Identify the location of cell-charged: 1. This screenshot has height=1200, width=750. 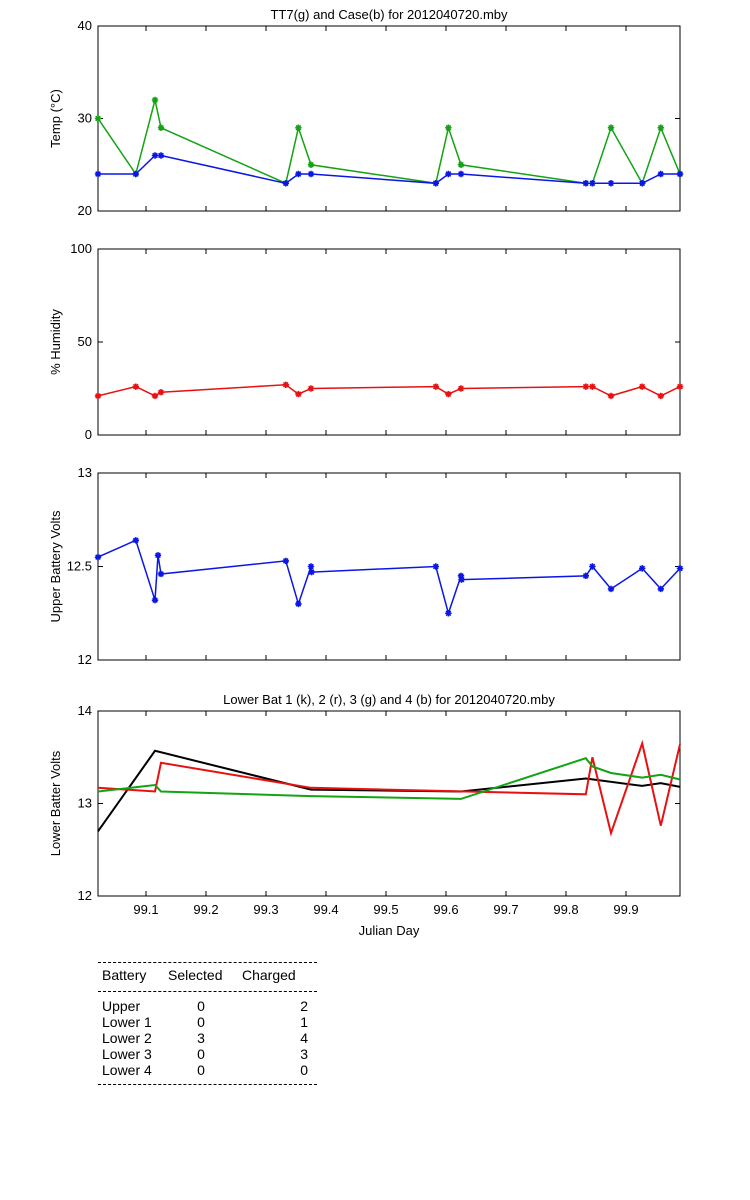
(304, 1022).